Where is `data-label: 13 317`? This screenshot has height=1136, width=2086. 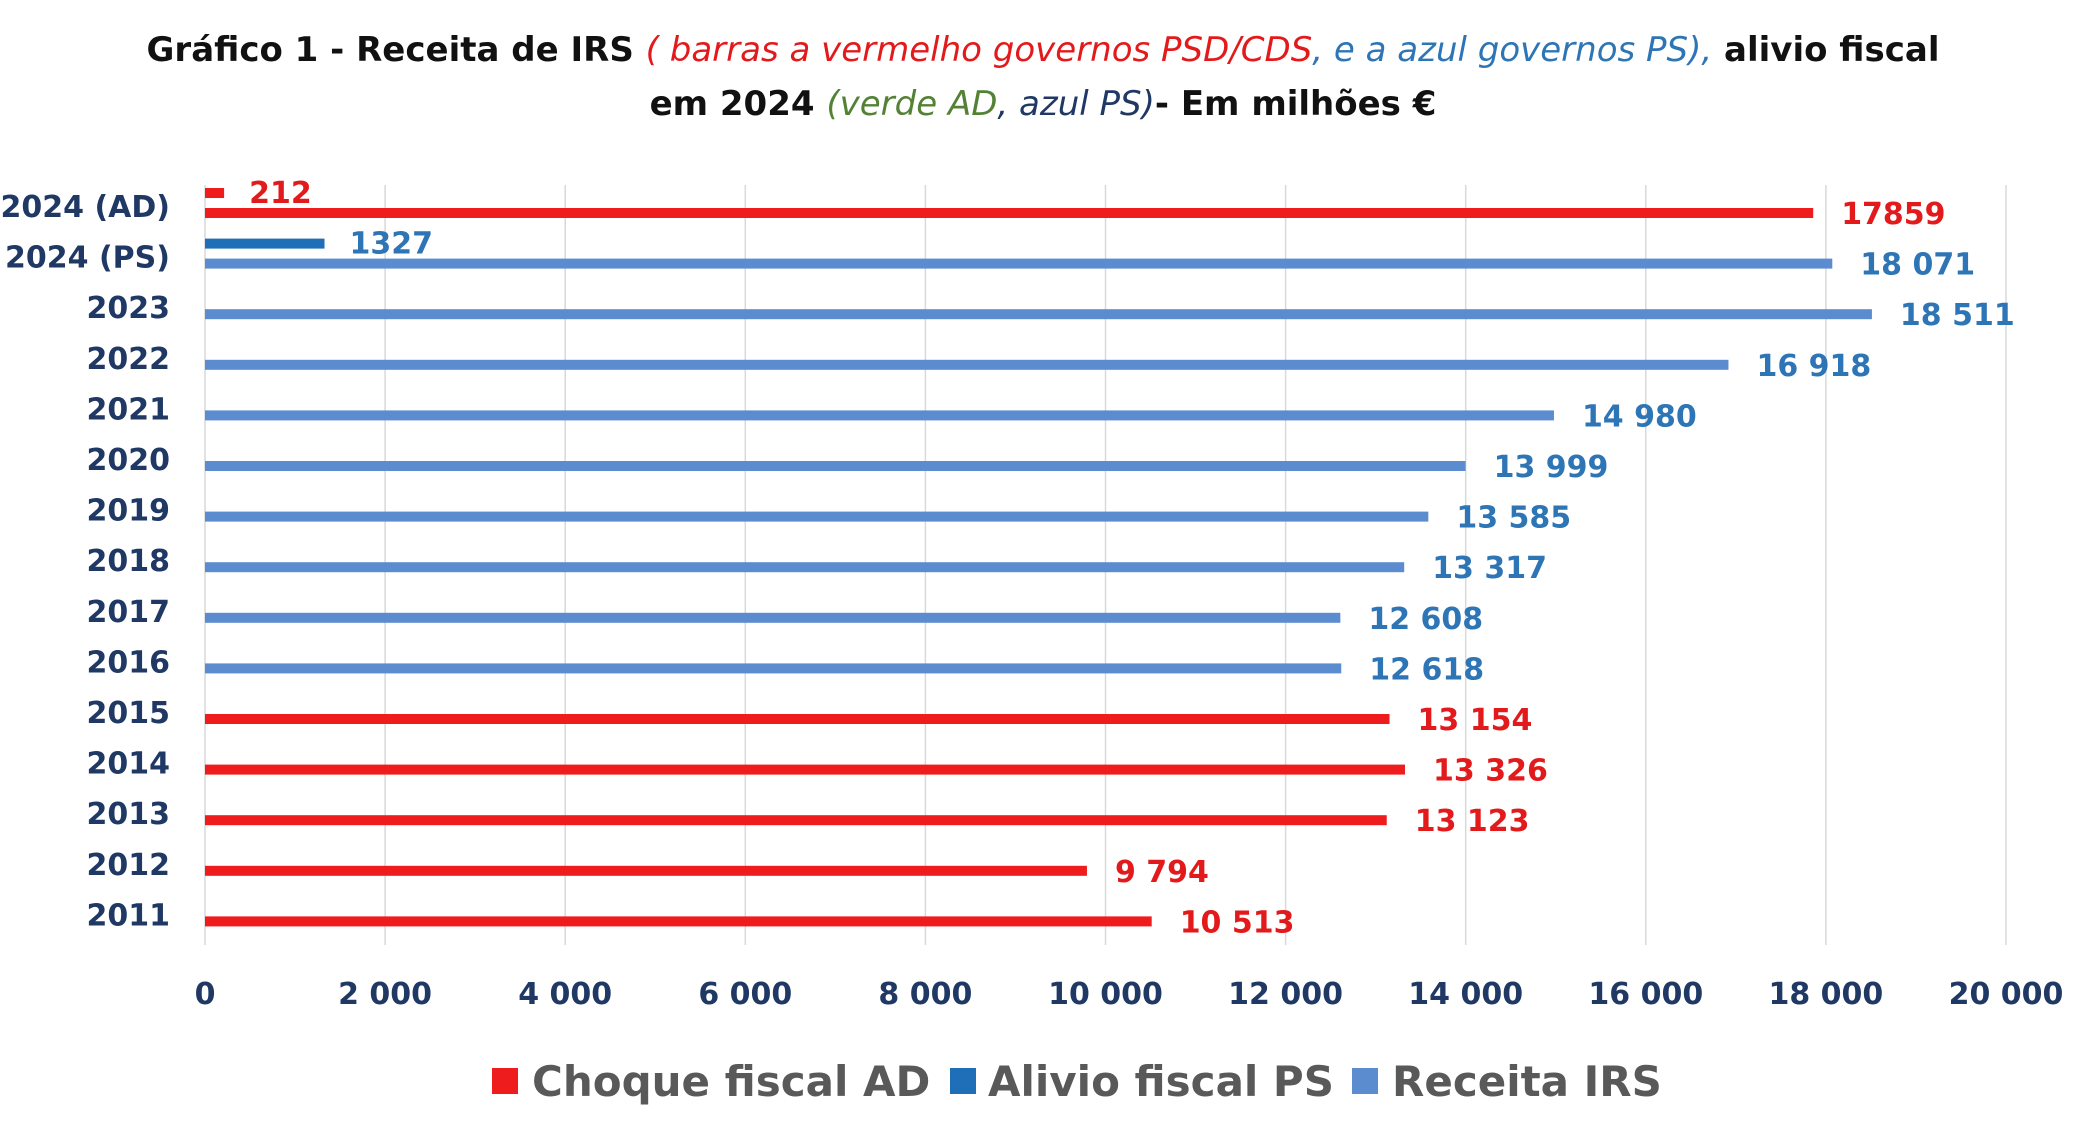
data-label: 13 317 is located at coordinates (1489, 568).